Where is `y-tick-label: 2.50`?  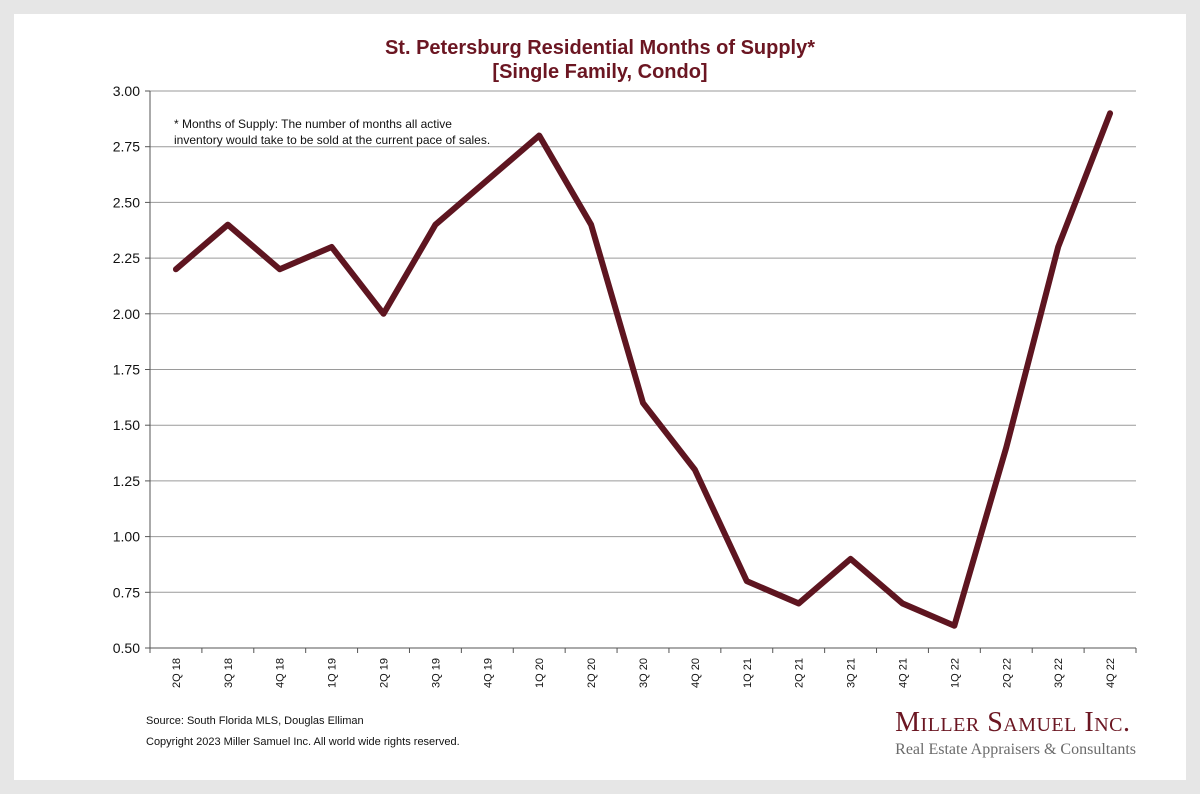 y-tick-label: 2.50 is located at coordinates (126, 202).